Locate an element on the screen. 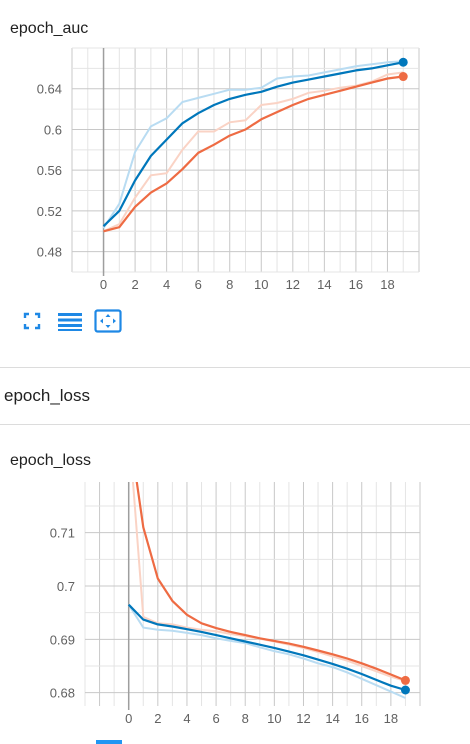  y-tick-label: 0.48 is located at coordinates (49, 252).